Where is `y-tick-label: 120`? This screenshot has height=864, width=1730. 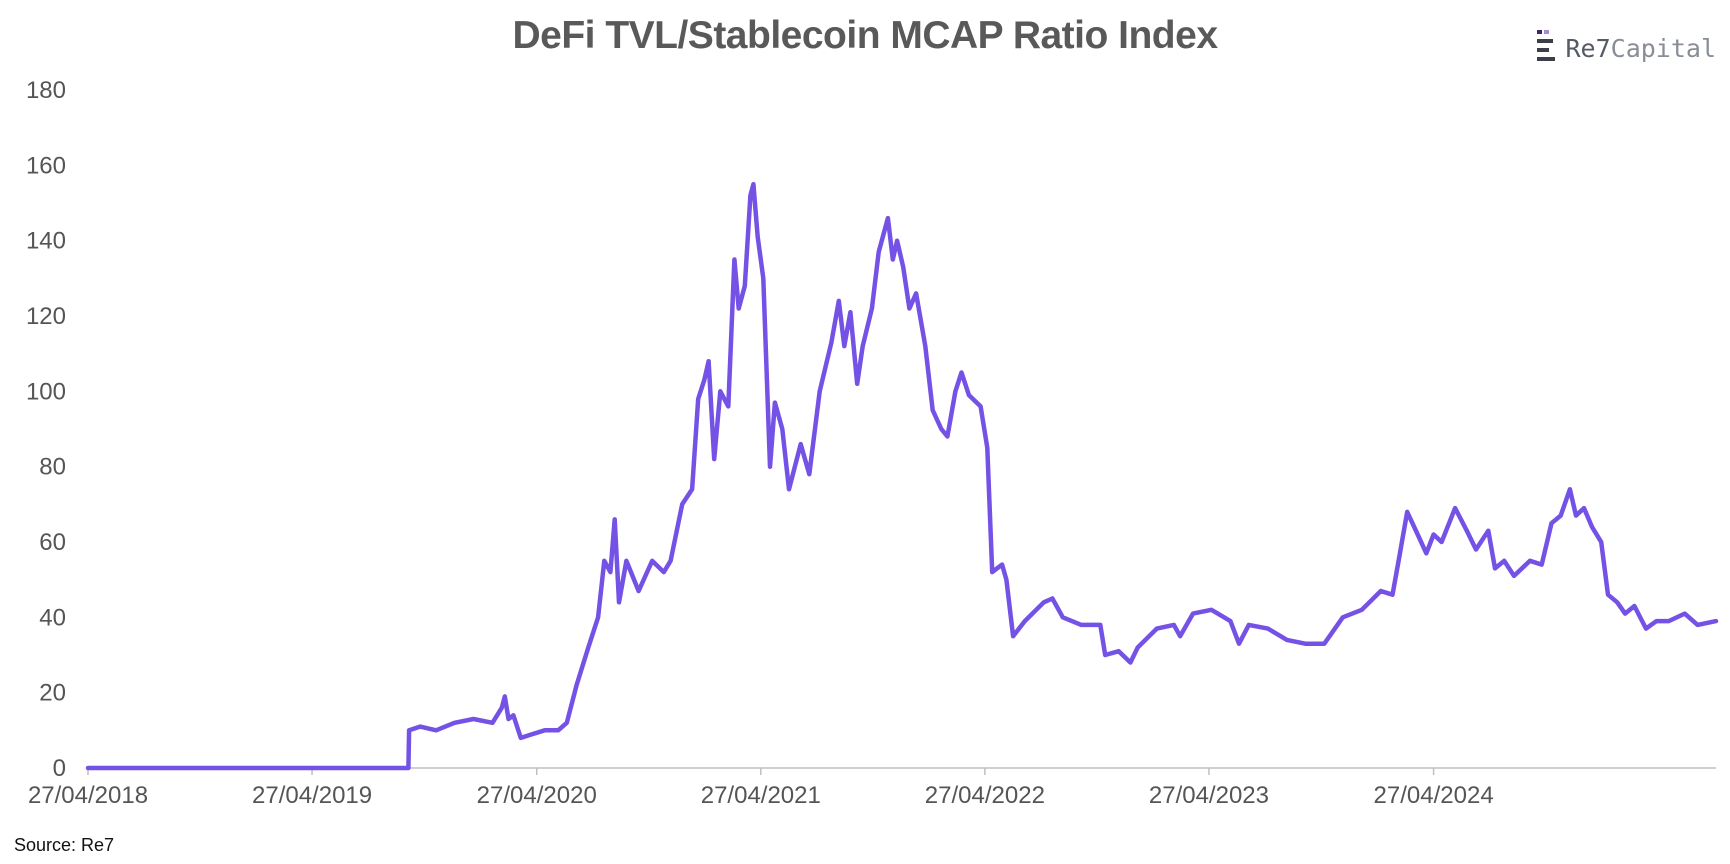 y-tick-label: 120 is located at coordinates (46, 316).